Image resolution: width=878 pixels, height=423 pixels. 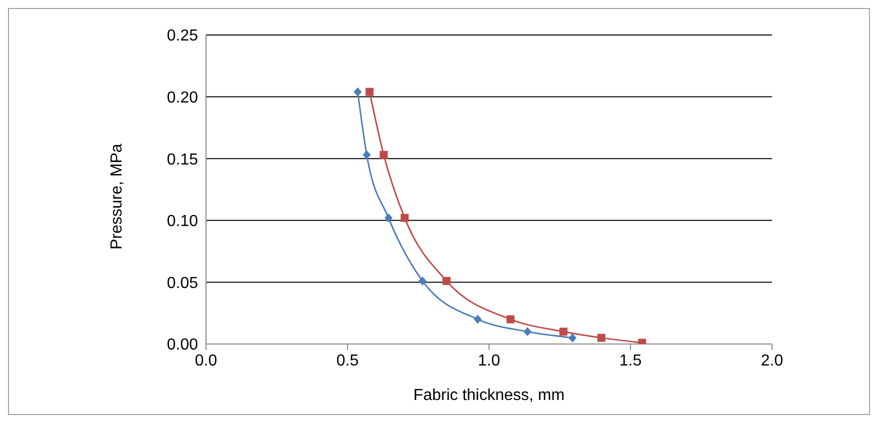 What do you see at coordinates (117, 197) in the screenshot?
I see `y-axis-title: Pressure, MPa` at bounding box center [117, 197].